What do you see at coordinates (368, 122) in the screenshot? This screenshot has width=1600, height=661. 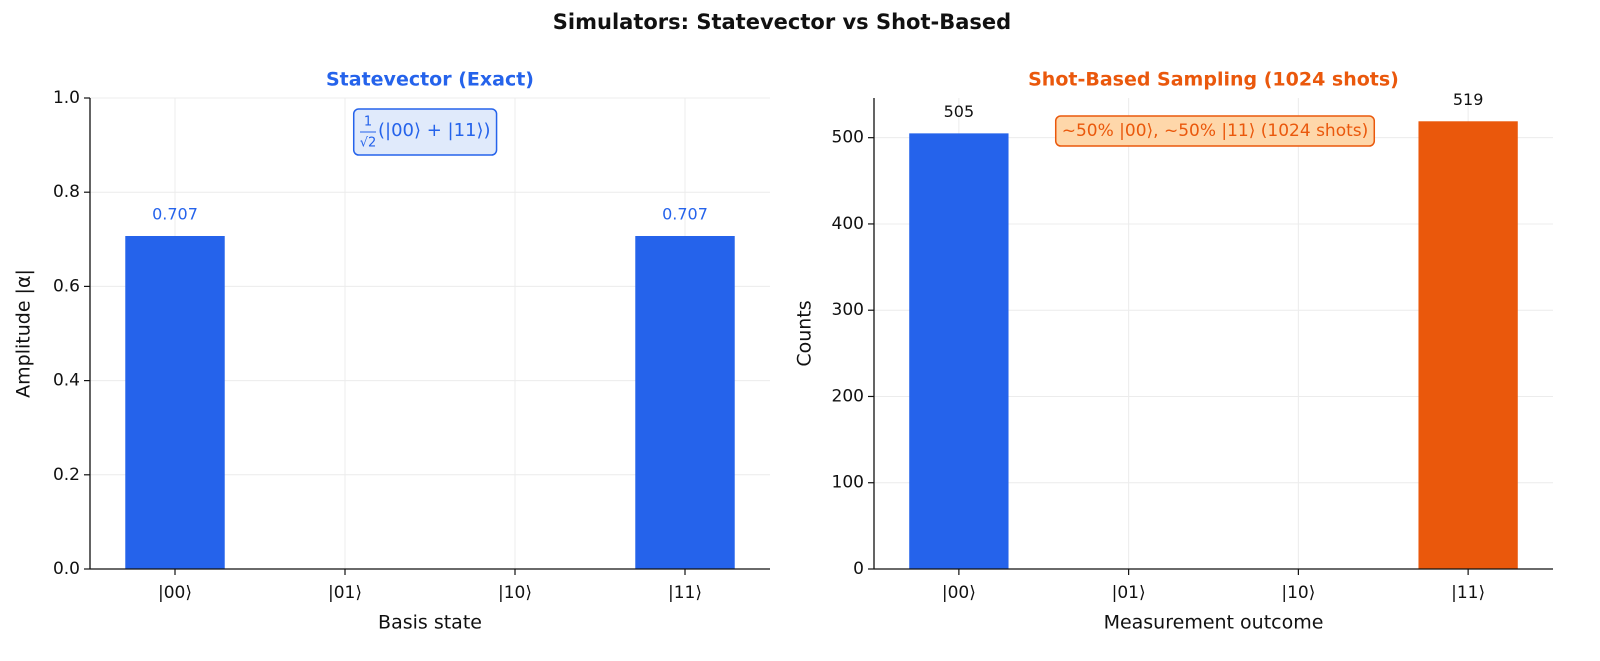 I see `annotation-numerator: 1` at bounding box center [368, 122].